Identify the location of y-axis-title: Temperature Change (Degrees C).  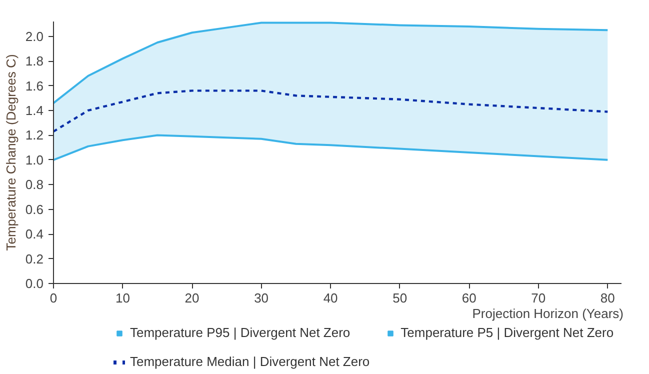
(10, 152).